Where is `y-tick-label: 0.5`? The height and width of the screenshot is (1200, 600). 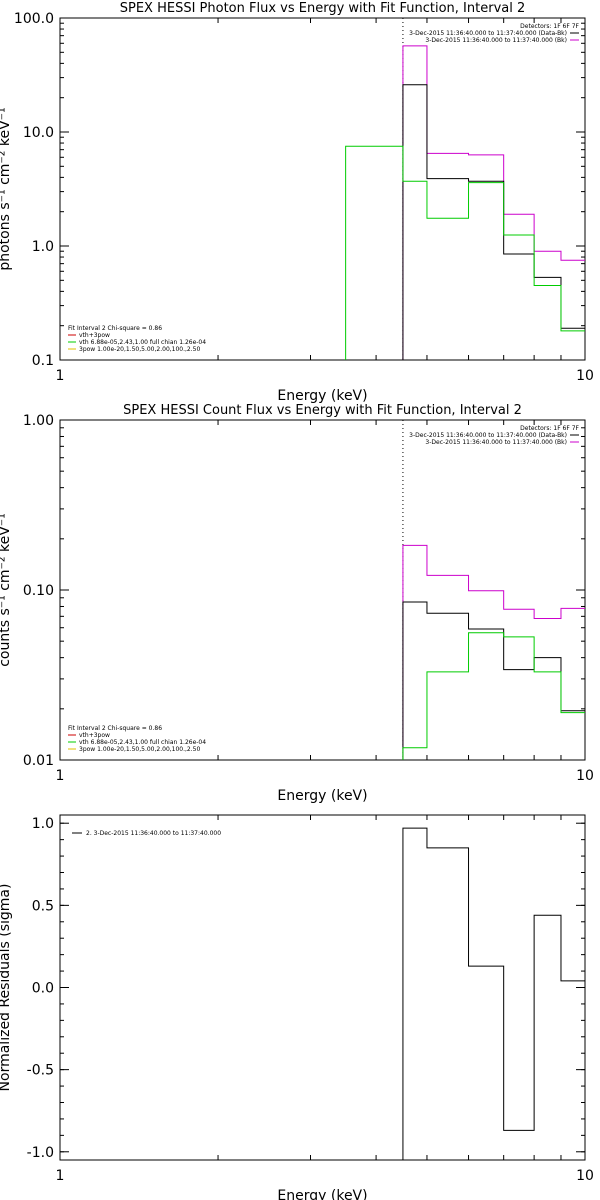 y-tick-label: 0.5 is located at coordinates (43, 906).